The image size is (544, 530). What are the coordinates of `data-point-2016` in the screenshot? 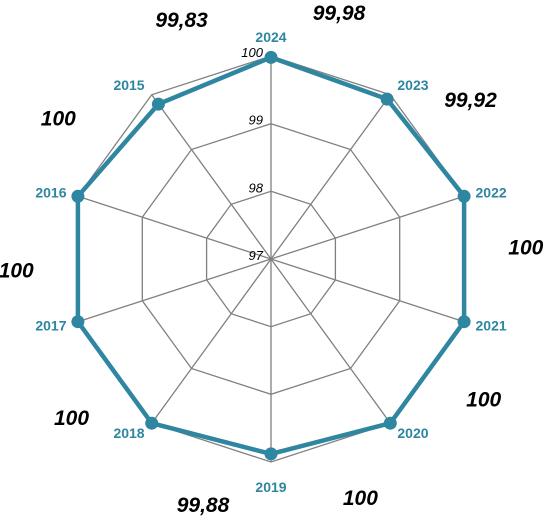 It's located at (78, 196).